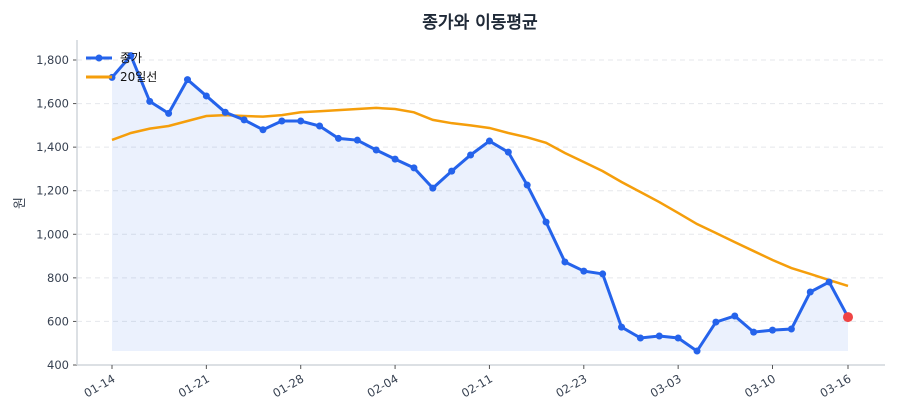 The width and height of the screenshot is (900, 420). I want to click on y-tick-label: 600, so click(58, 321).